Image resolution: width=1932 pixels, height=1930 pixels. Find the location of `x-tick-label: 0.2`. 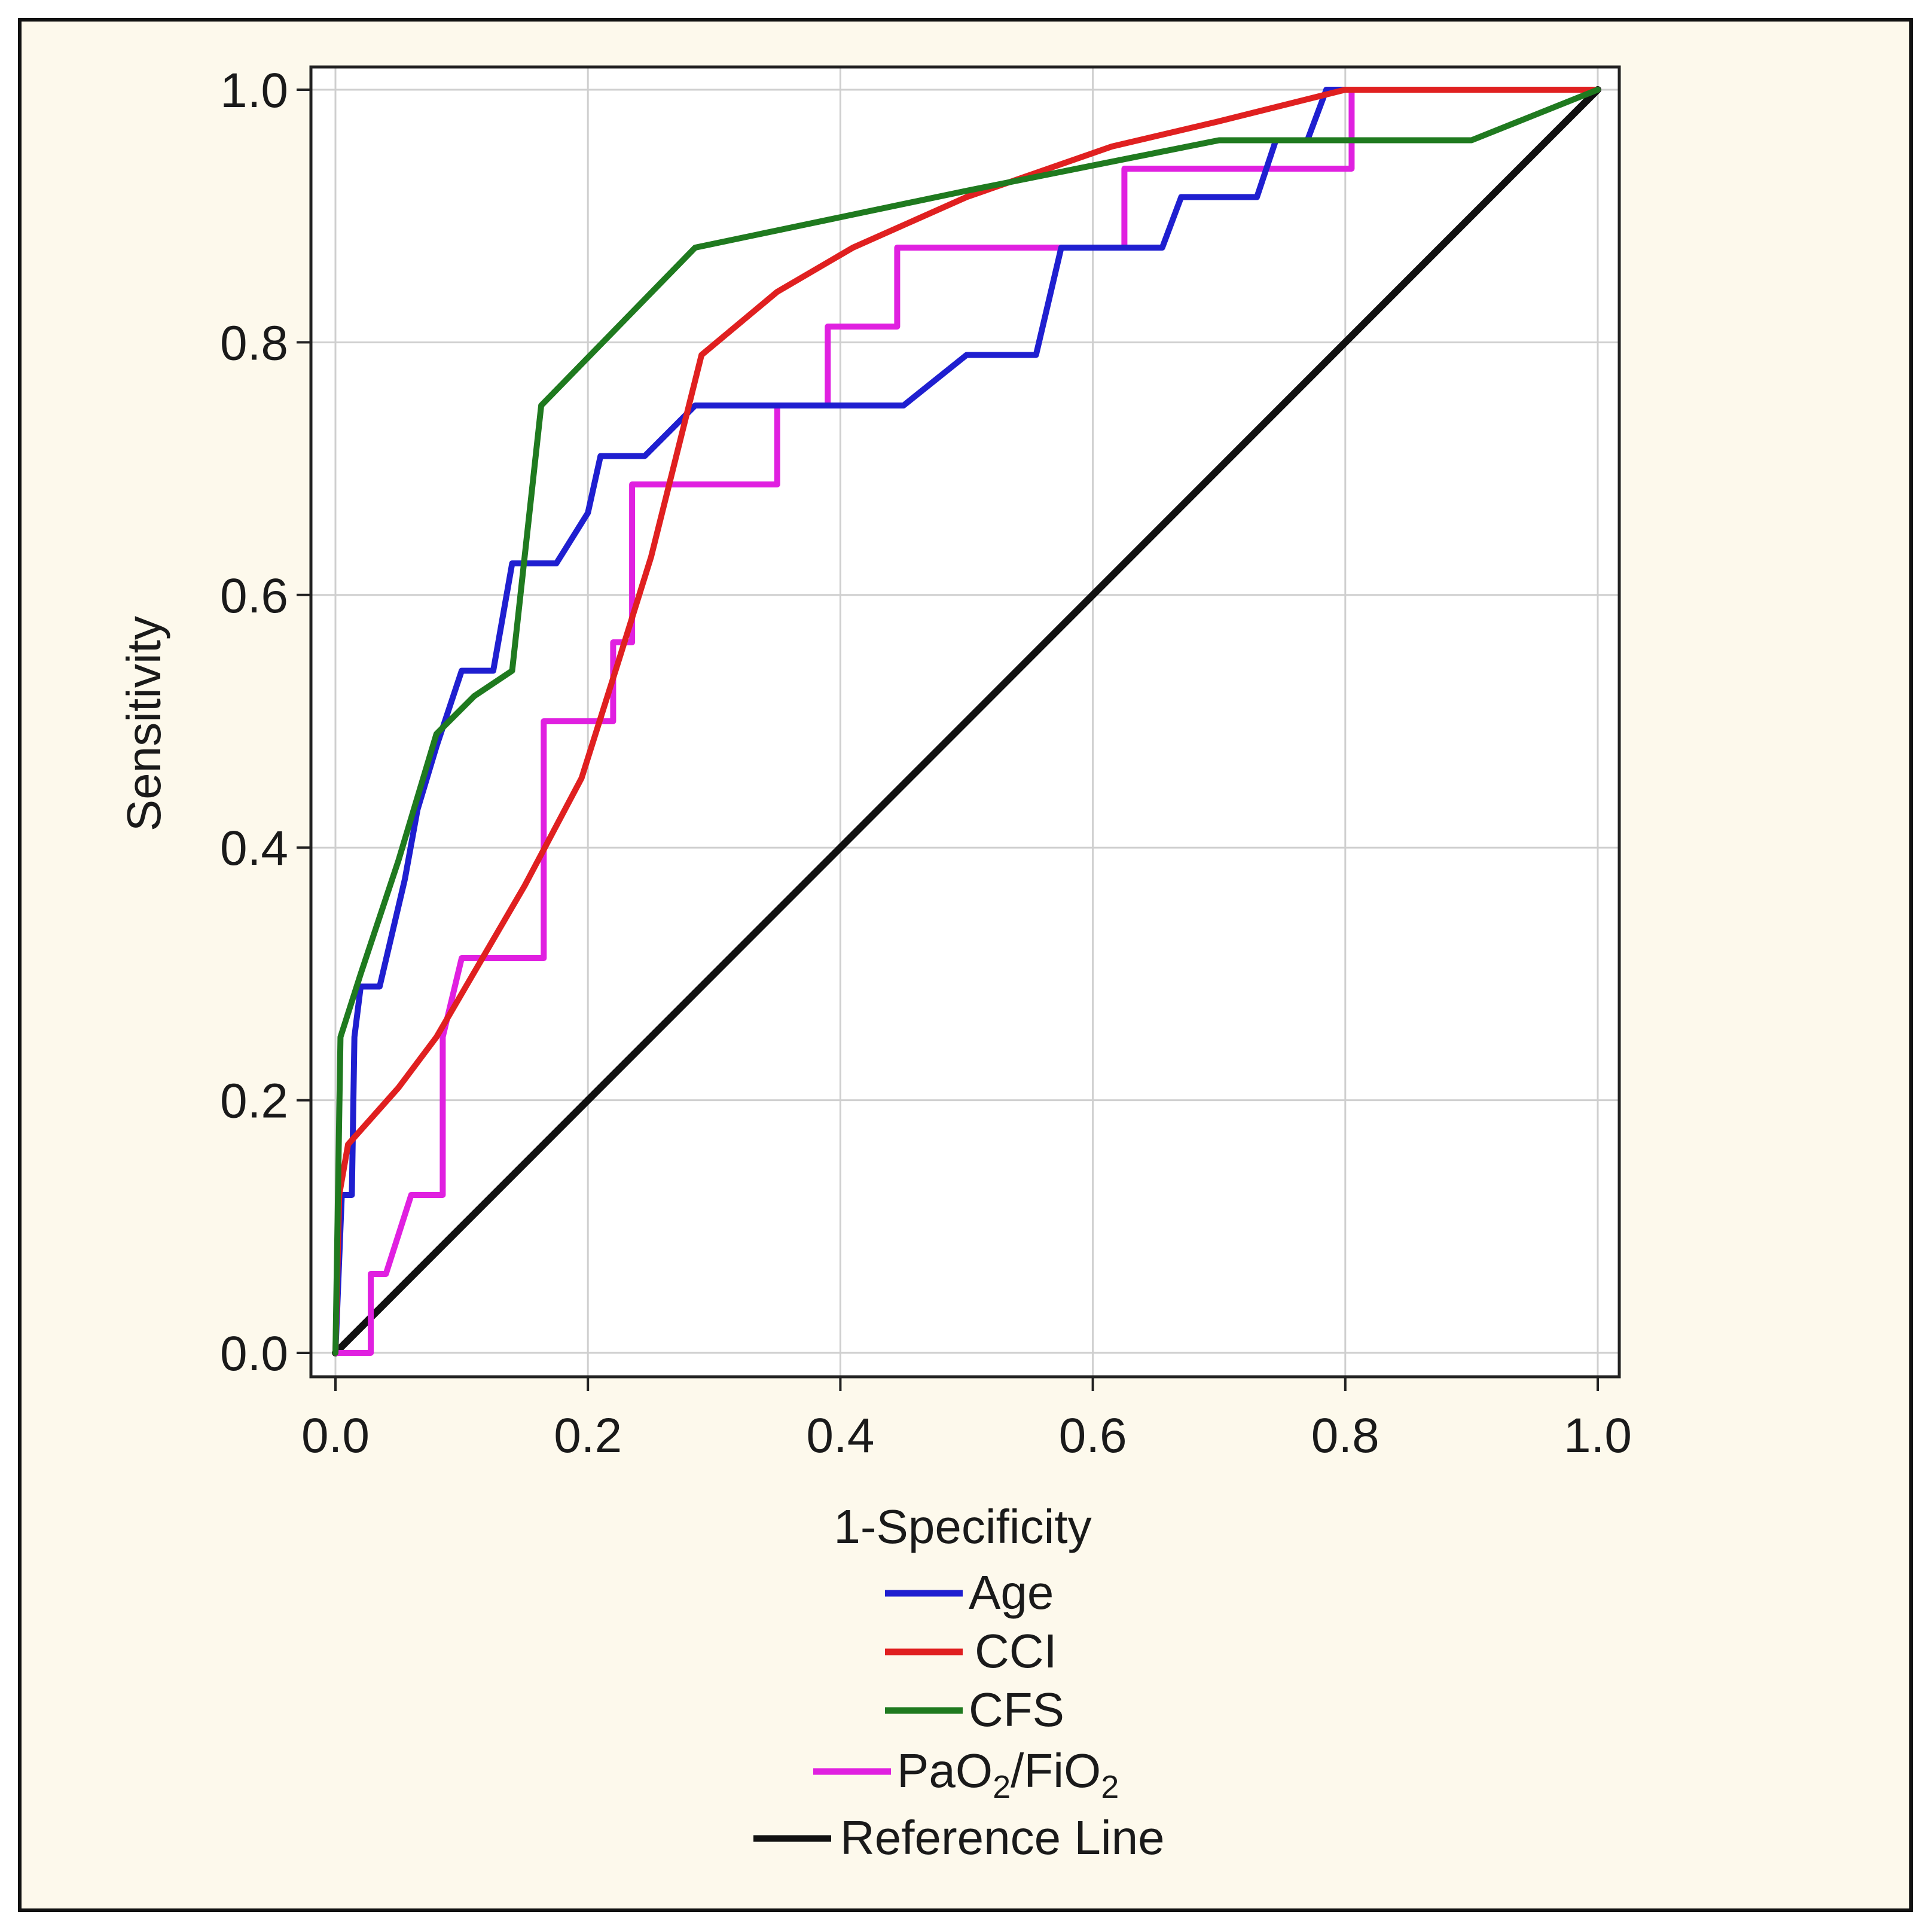

x-tick-label: 0.2 is located at coordinates (588, 1435).